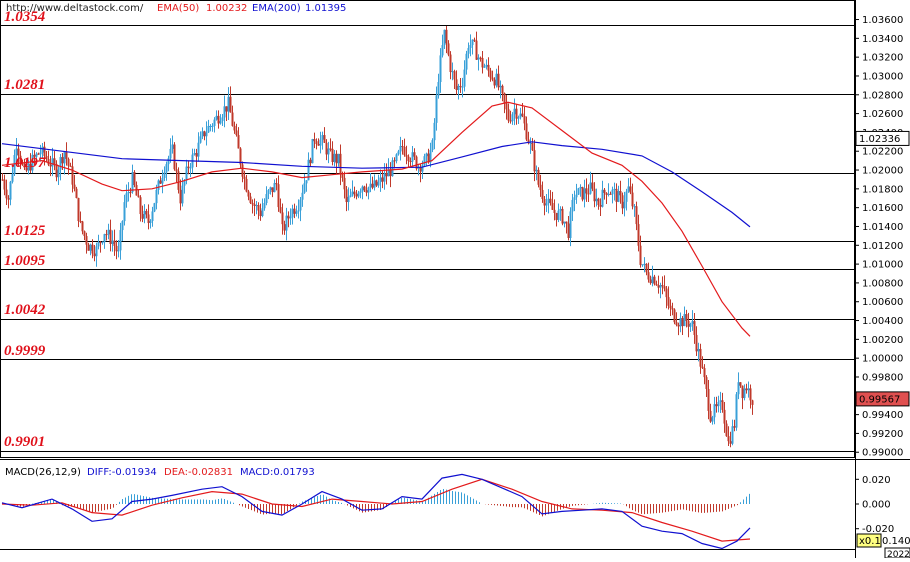  Describe the element at coordinates (882, 20) in the screenshot. I see `price-axis-tick-label: 1.03600` at that location.